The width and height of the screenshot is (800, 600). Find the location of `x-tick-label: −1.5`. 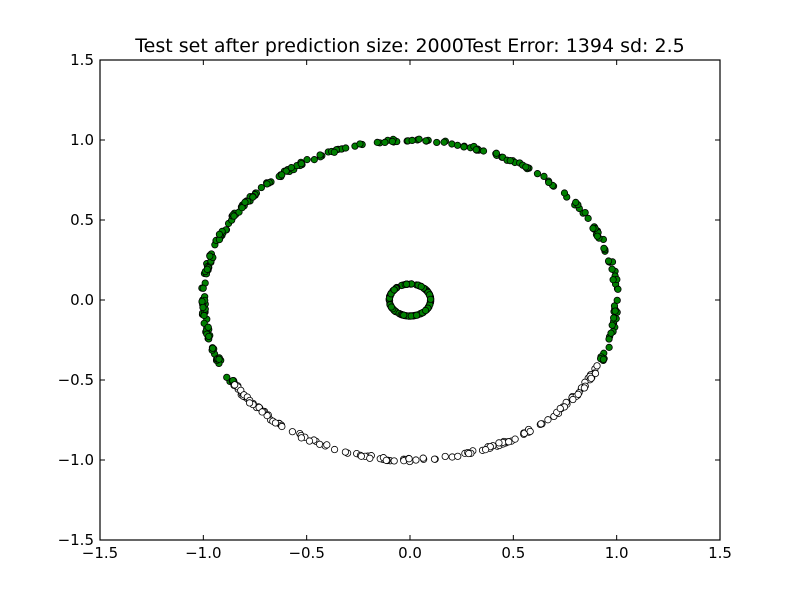

x-tick-label: −1.5 is located at coordinates (100, 553).